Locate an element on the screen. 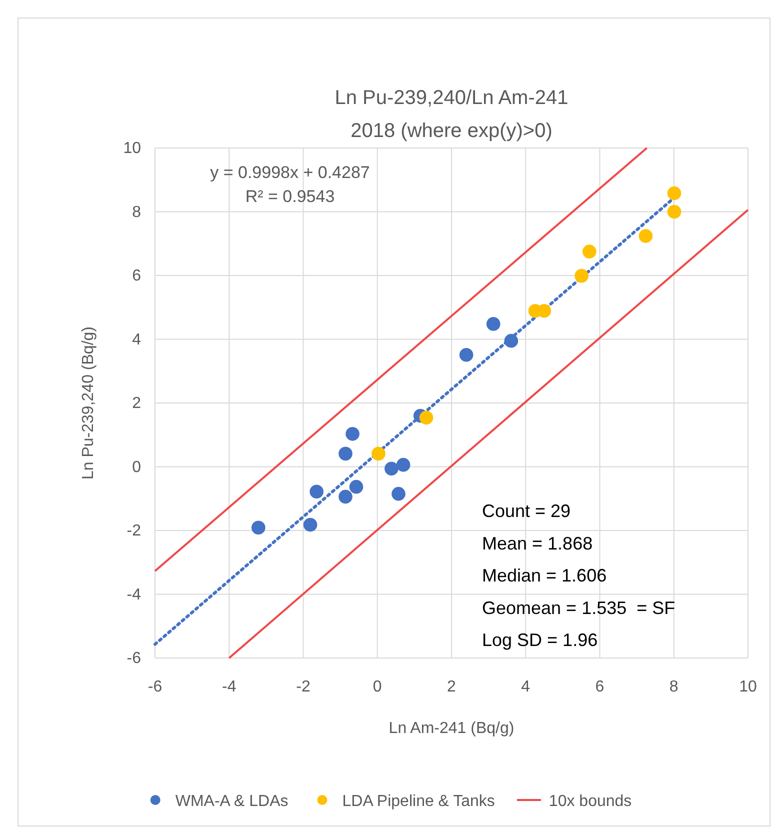 Image resolution: width=775 pixels, height=832 pixels. x-tick-label: 8 is located at coordinates (673, 687).